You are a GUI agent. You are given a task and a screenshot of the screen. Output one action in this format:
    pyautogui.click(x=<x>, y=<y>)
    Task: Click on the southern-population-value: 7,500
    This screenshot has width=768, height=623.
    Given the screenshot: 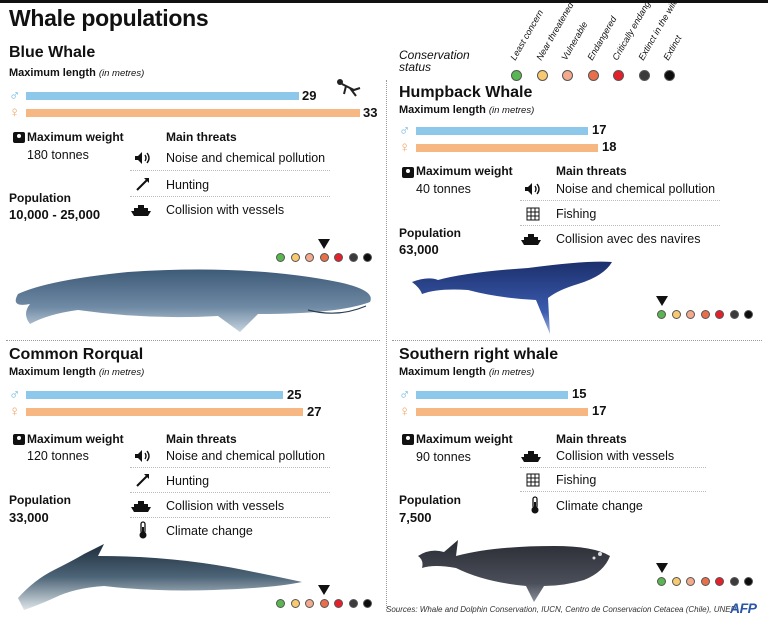 What is the action you would take?
    pyautogui.click(x=415, y=517)
    